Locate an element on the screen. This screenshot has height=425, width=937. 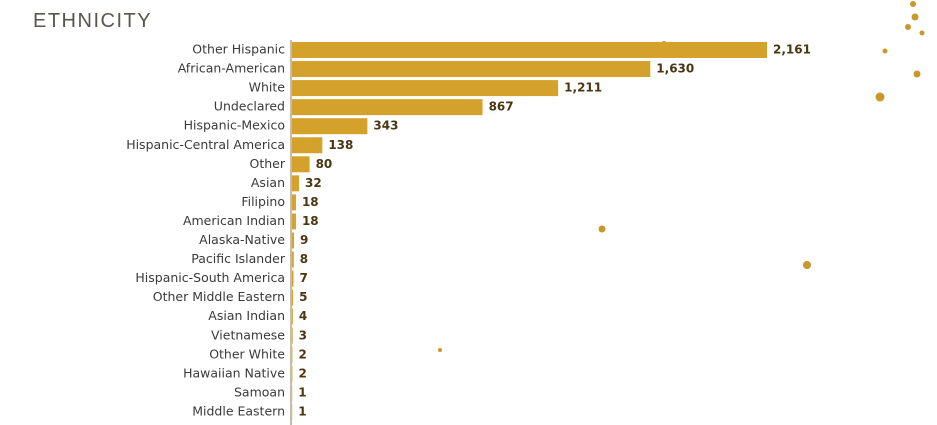
category-label: Hawaiian Native is located at coordinates (234, 372).